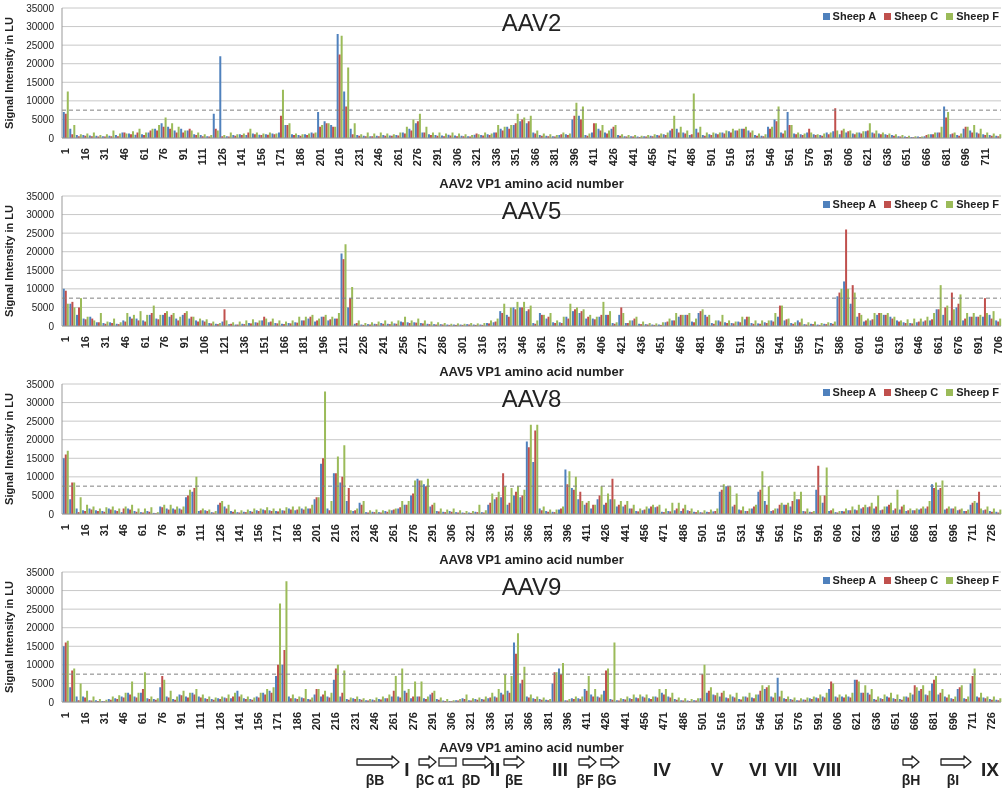 The image size is (1005, 793). What do you see at coordinates (531, 398) in the screenshot?
I see `chart-title: AAV8` at bounding box center [531, 398].